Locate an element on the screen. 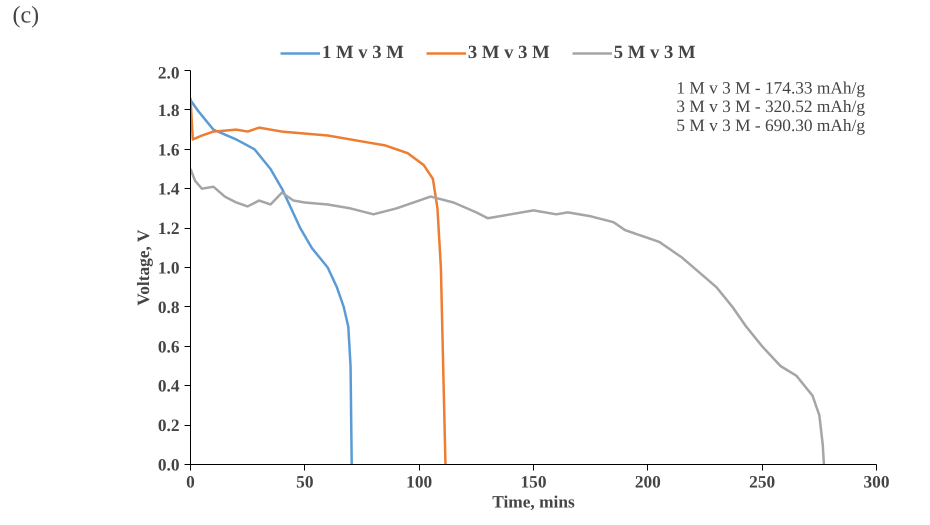 Image resolution: width=930 pixels, height=525 pixels. annotation: 5 M v 3 M - 690.30 mAh/g is located at coordinates (771, 125).